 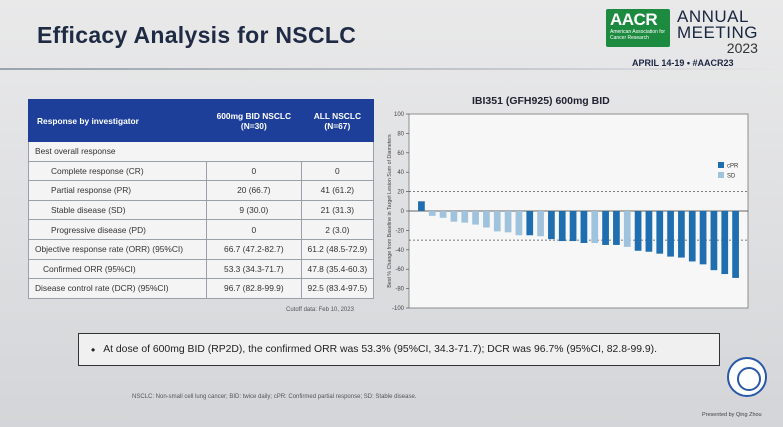 I want to click on meeting-year: 2023, so click(x=742, y=48).